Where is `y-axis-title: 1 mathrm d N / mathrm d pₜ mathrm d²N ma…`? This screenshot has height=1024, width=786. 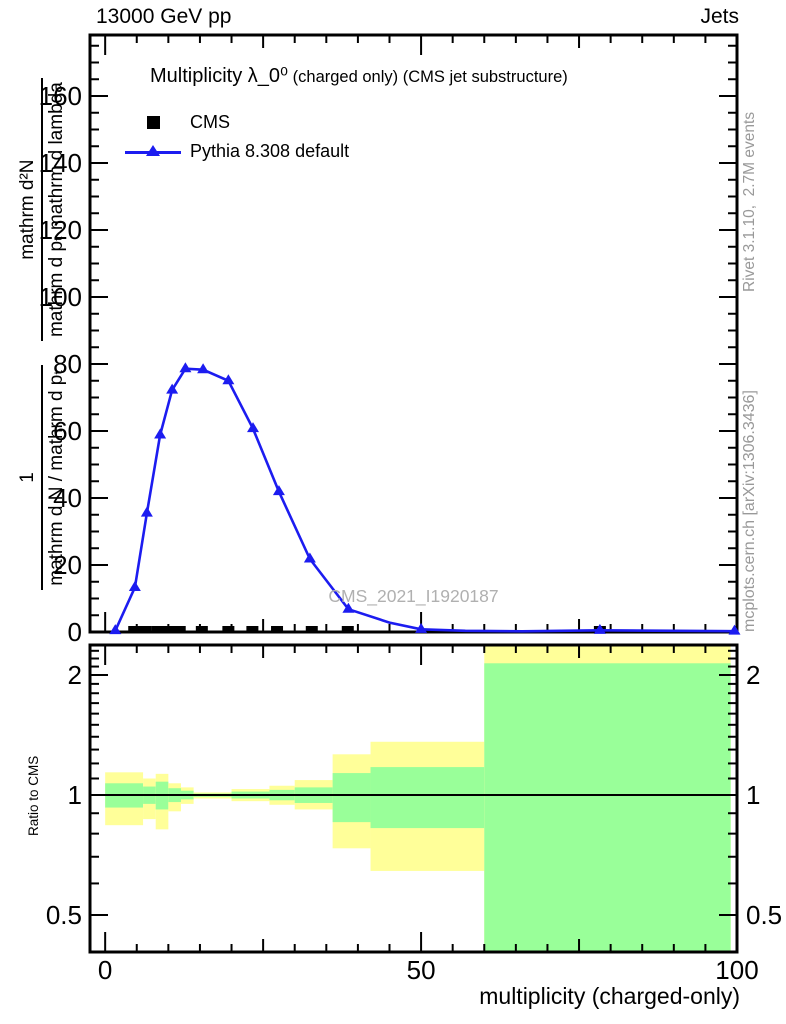 y-axis-title: 1 mathrm d N / mathrm d pₜ mathrm d²N ma… is located at coordinates (42, 334).